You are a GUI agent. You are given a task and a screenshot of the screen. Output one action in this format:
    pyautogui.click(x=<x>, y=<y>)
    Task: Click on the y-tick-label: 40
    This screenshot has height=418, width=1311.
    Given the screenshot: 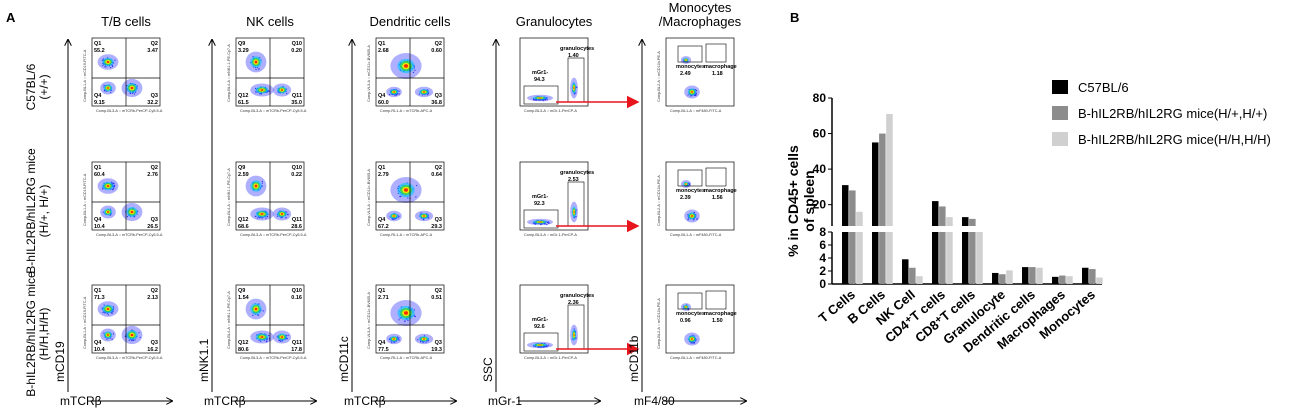 What is the action you would take?
    pyautogui.click(x=820, y=169)
    